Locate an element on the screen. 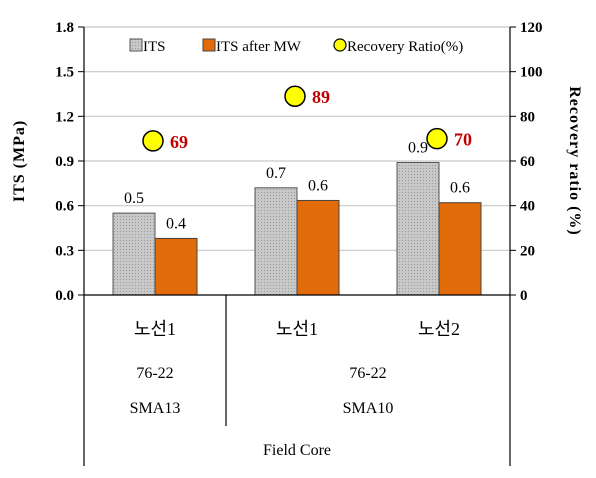 The height and width of the screenshot is (478, 596). legend-label-its-after-mw: ITS after MW is located at coordinates (259, 47).